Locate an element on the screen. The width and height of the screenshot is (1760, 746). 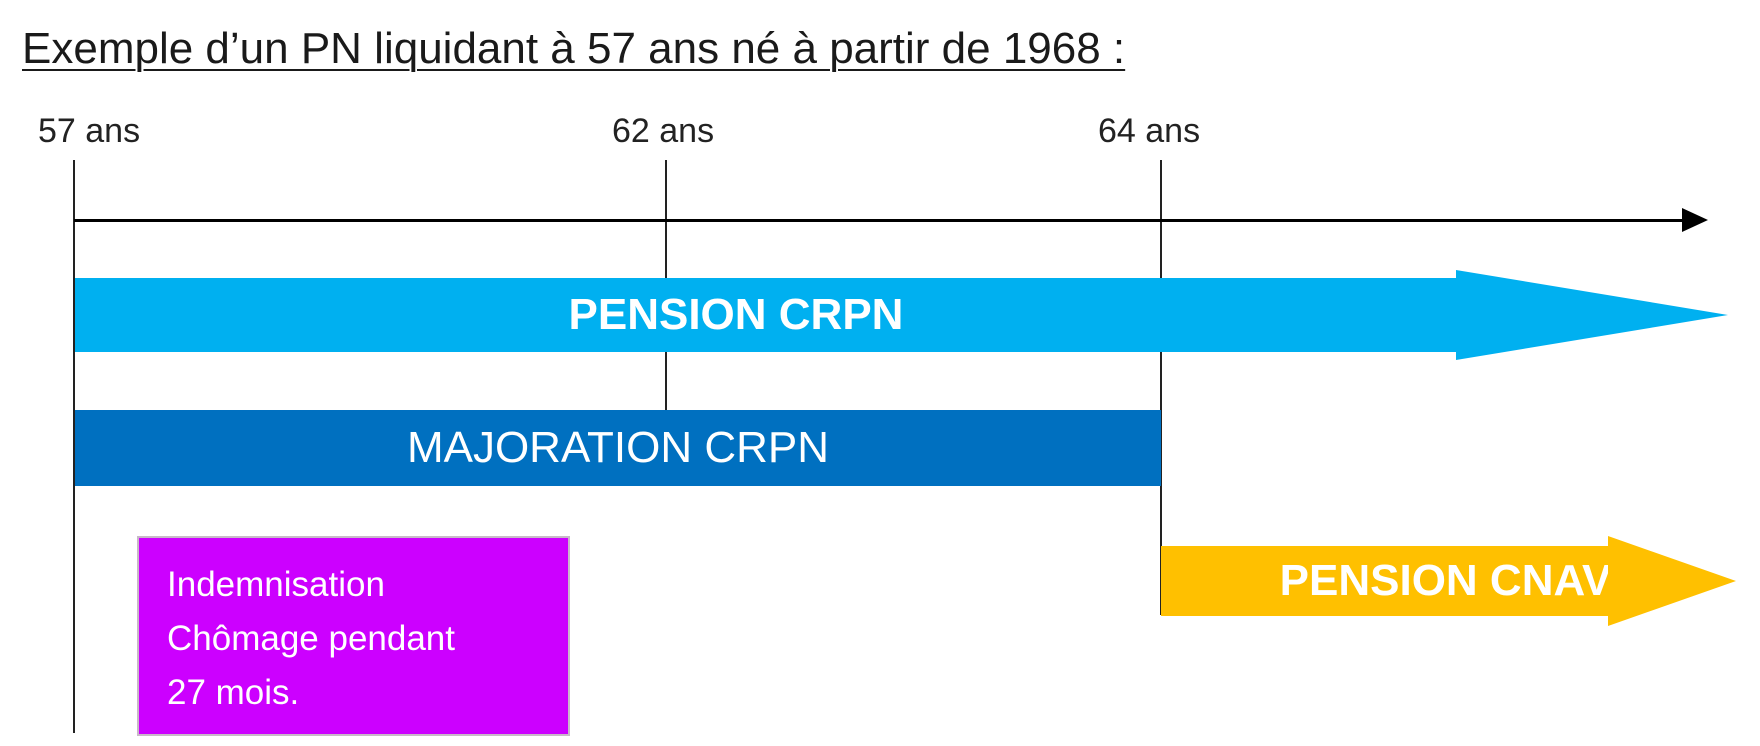
timeline-axis is located at coordinates (879, 220).